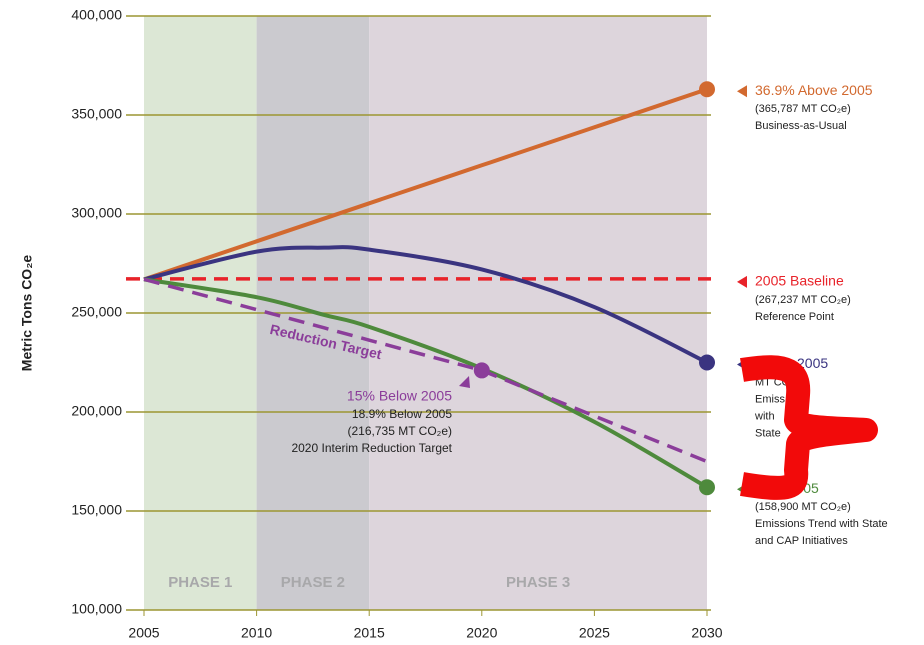 This screenshot has height=645, width=924. I want to click on series-note: and CAP Initiatives, so click(801, 541).